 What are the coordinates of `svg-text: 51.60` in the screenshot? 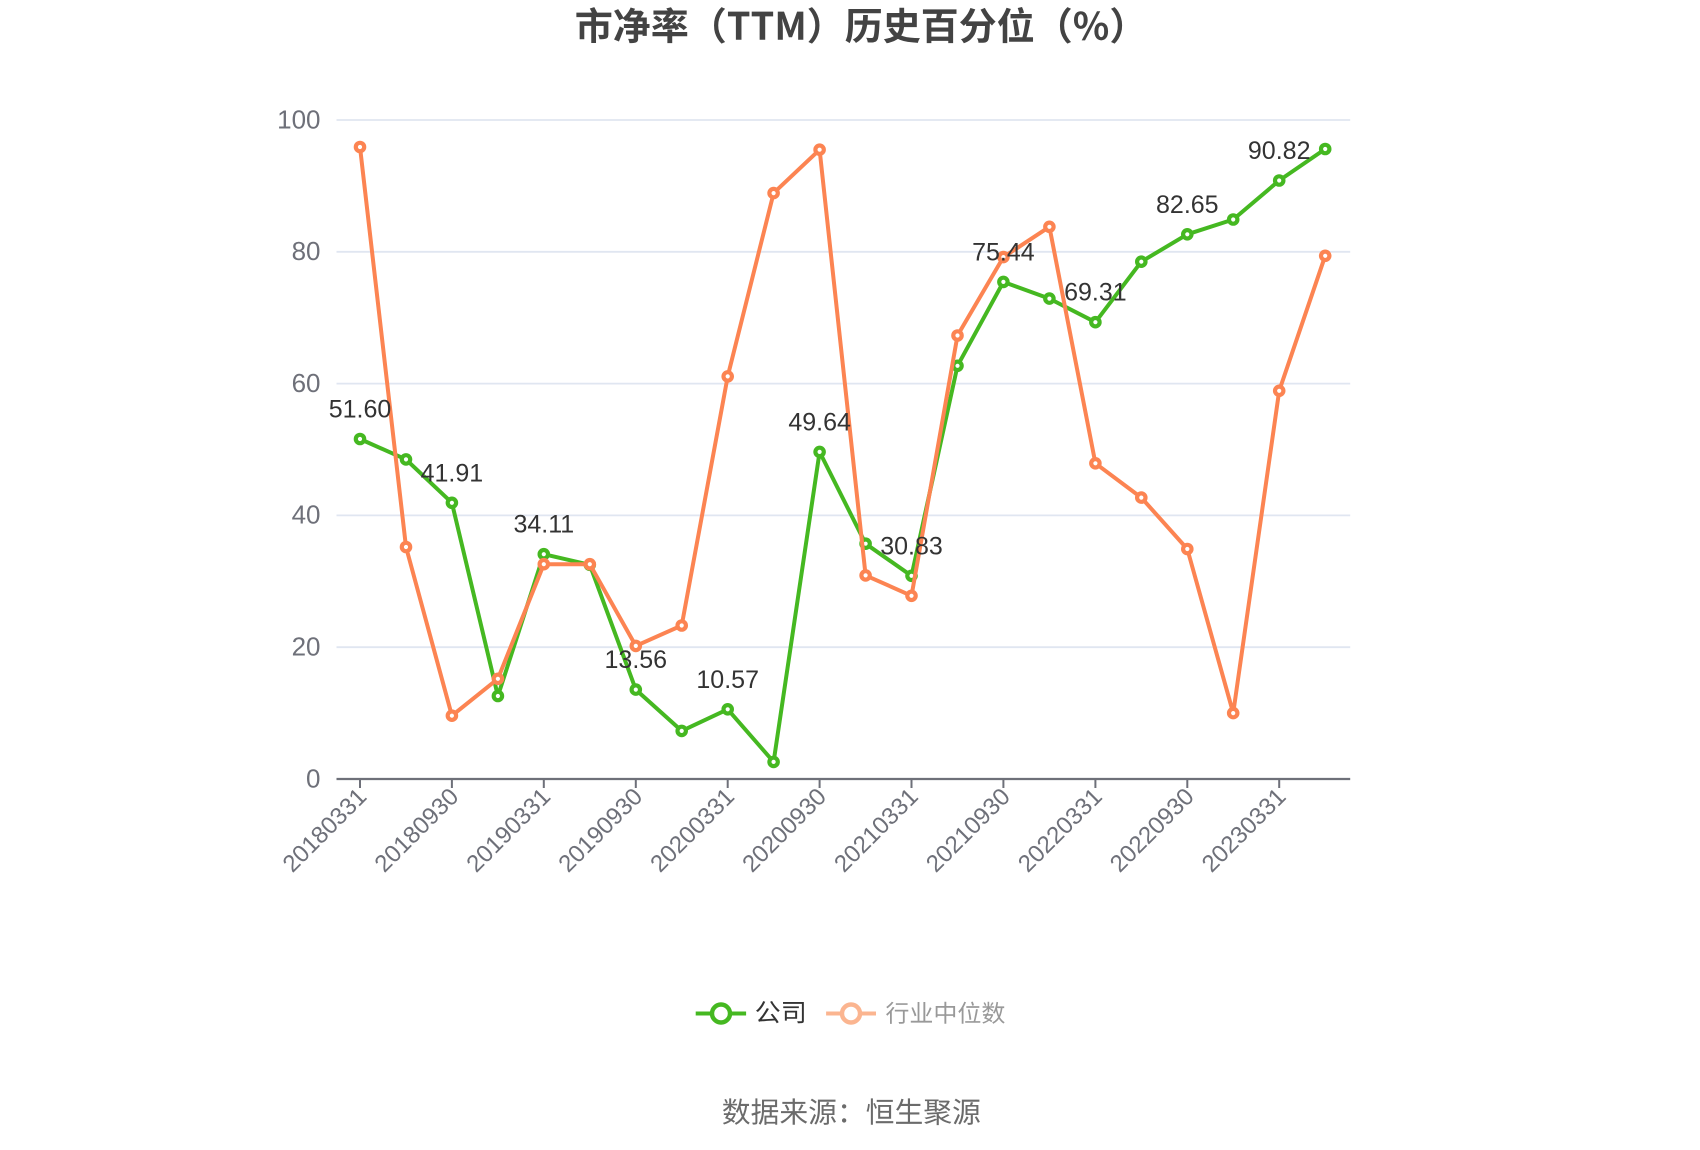 It's located at (360, 410).